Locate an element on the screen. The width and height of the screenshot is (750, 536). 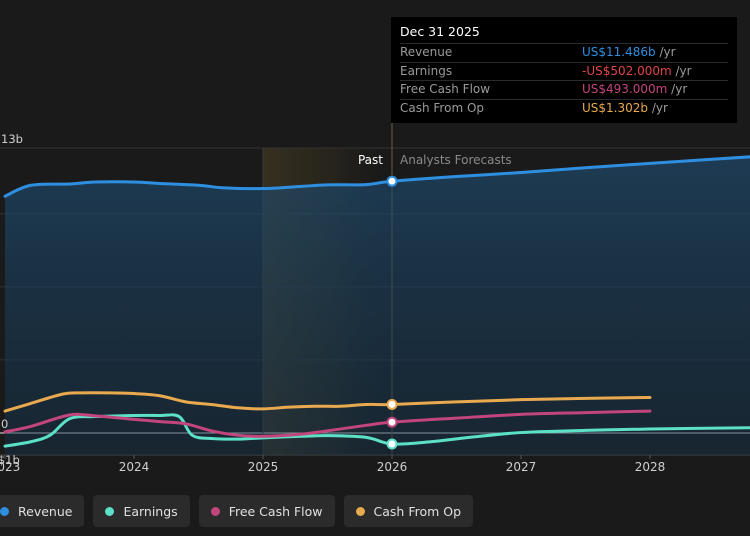
tooltip-date: Dec 31 2025 is located at coordinates (440, 31).